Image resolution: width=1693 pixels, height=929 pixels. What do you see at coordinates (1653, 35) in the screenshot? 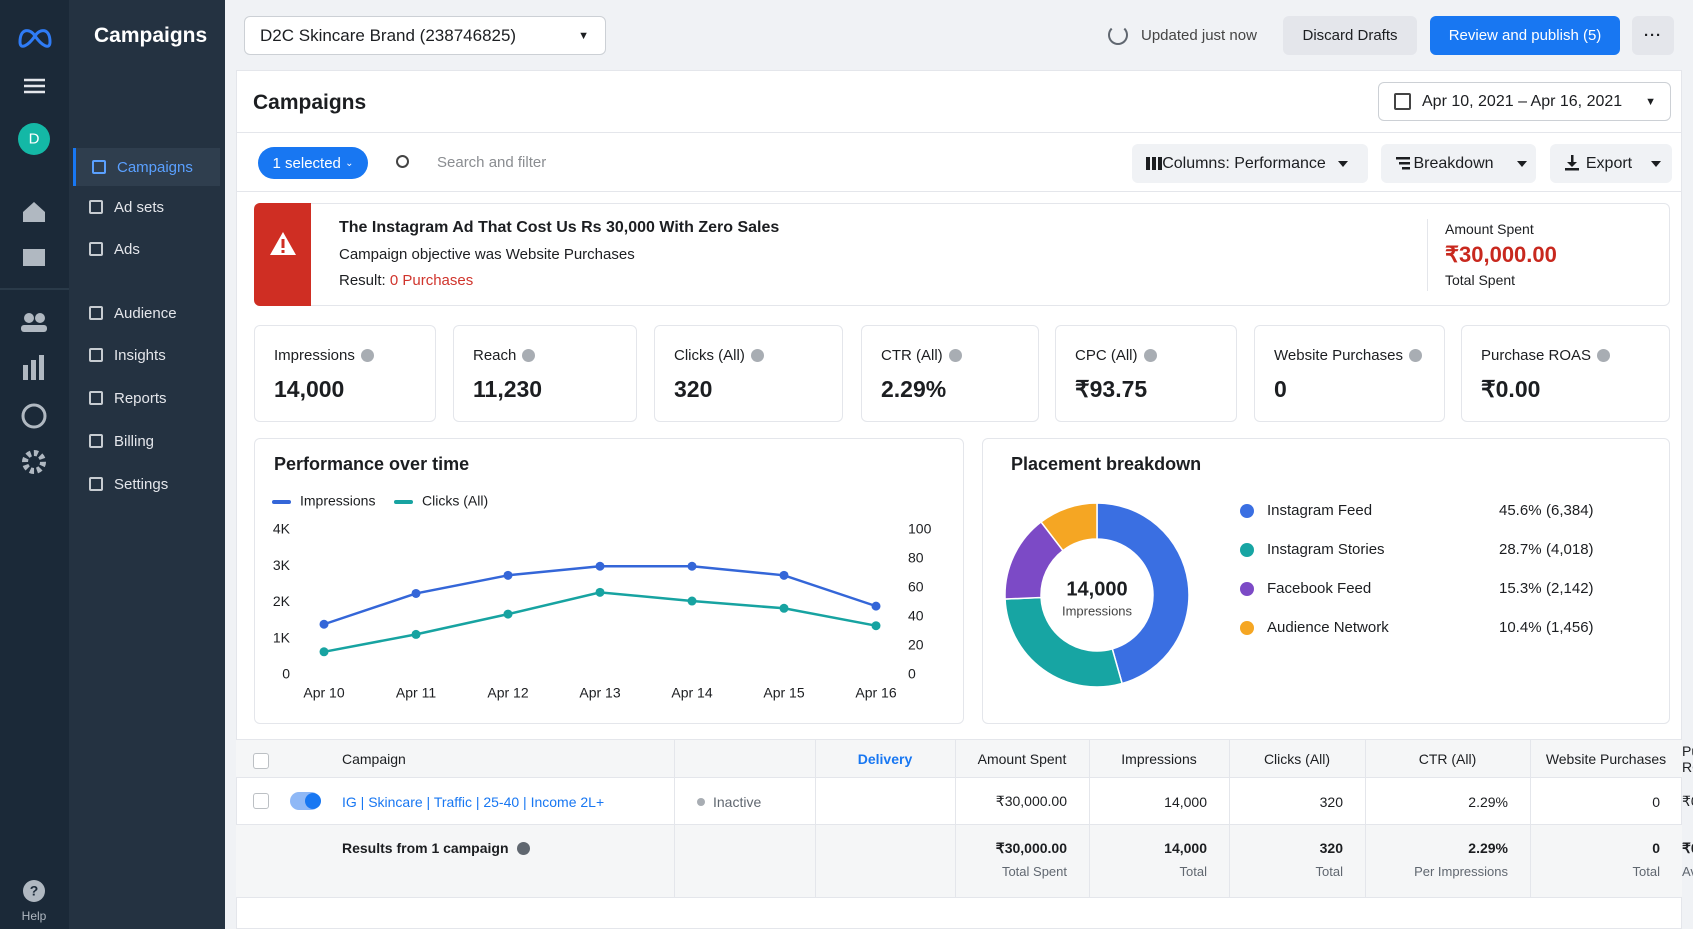
I see `more-button: ···` at bounding box center [1653, 35].